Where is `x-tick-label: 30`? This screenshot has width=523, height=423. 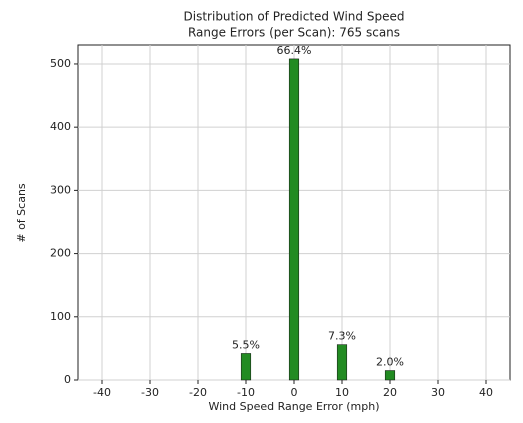 x-tick-label: 30 is located at coordinates (438, 392).